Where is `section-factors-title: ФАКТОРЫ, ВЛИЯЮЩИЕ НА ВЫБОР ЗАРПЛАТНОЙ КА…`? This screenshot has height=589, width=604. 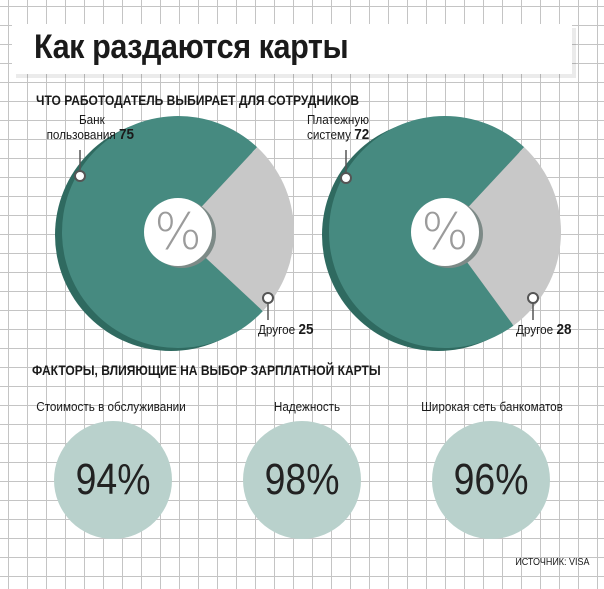
section-factors-title: ФАКТОРЫ, ВЛИЯЮЩИЕ НА ВЫБОР ЗАРПЛАТНОЙ КА… is located at coordinates (206, 370).